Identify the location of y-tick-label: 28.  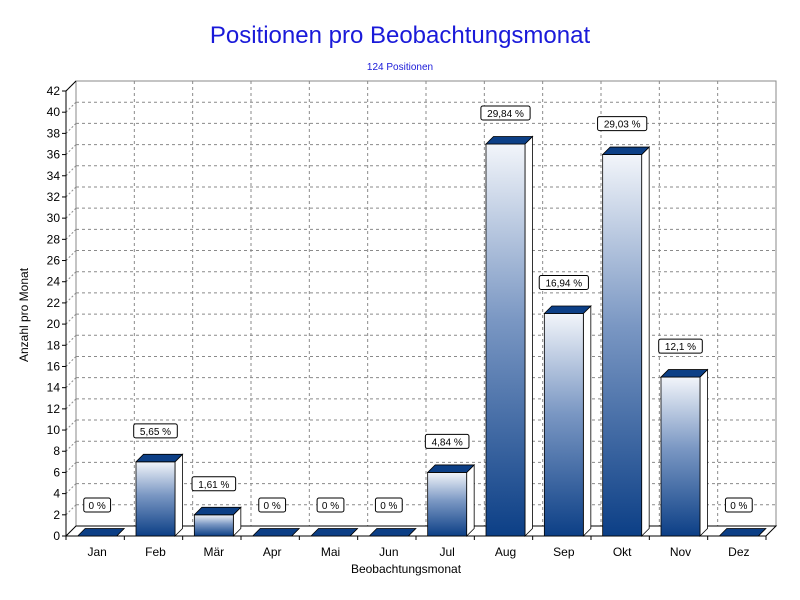
(54, 239).